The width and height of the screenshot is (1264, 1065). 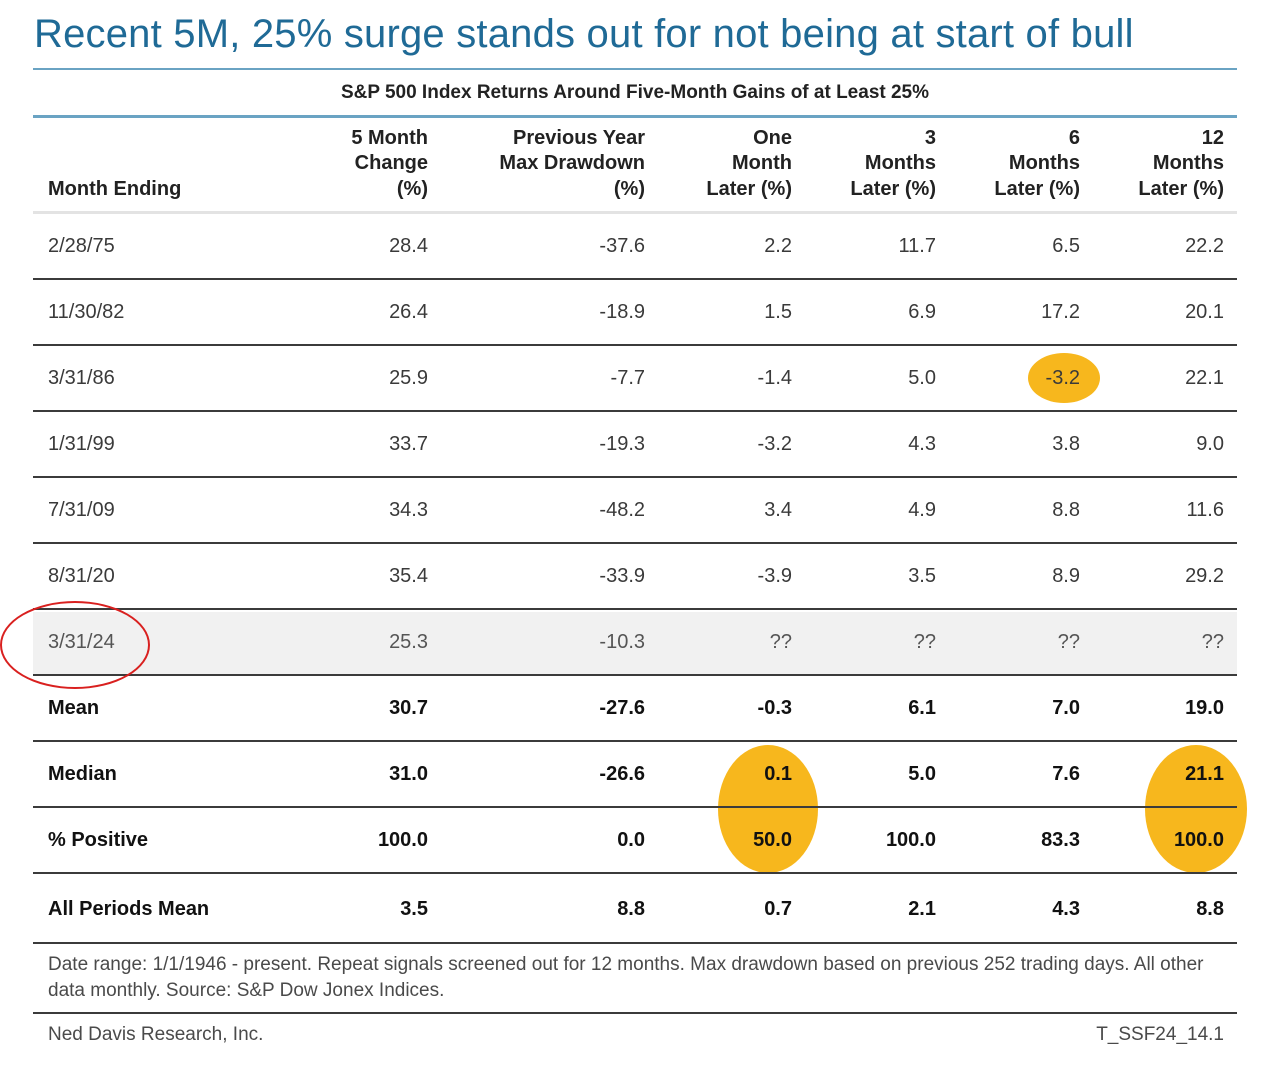 What do you see at coordinates (1181, 163) in the screenshot?
I see `column-header-6: 12 Months Later (%)` at bounding box center [1181, 163].